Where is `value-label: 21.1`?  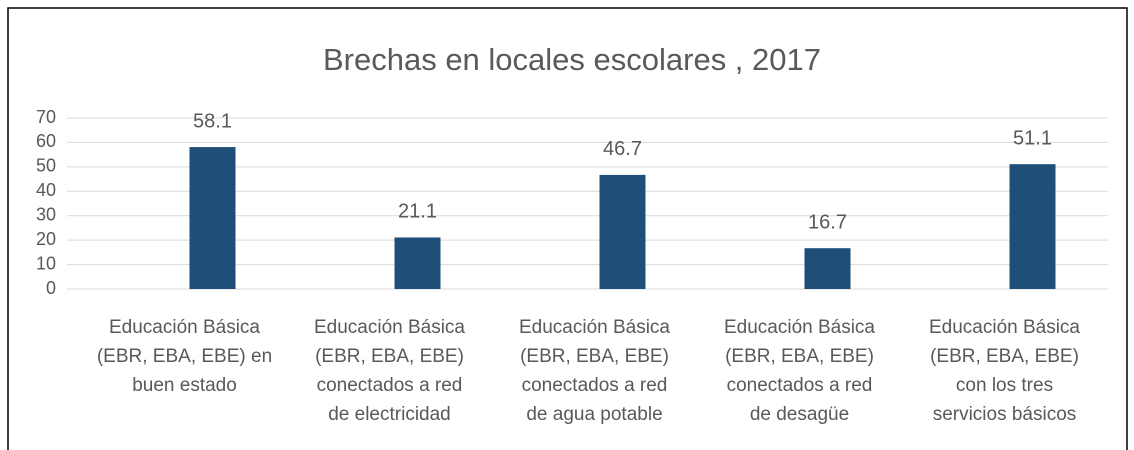 value-label: 21.1 is located at coordinates (417, 212).